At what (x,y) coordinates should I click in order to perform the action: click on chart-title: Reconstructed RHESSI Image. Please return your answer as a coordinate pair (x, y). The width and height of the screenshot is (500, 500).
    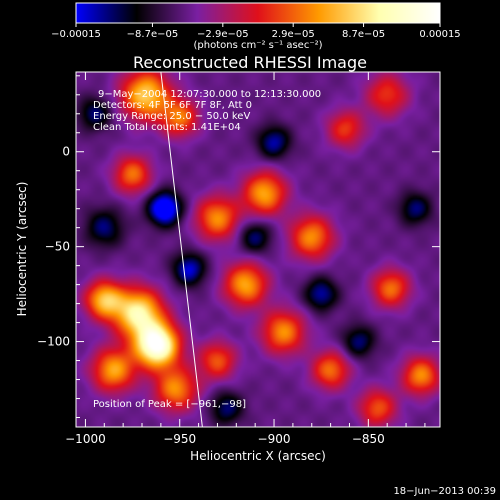
    Looking at the image, I should click on (250, 62).